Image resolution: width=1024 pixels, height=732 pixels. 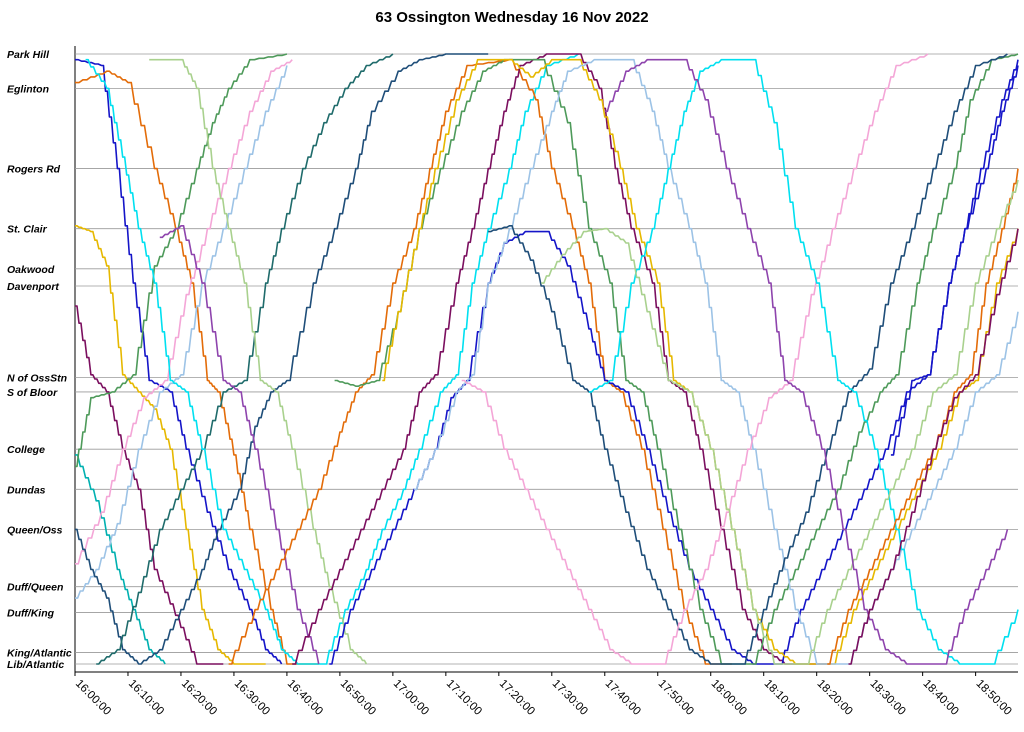 I want to click on time-label: 18:40:00, so click(x=941, y=698).